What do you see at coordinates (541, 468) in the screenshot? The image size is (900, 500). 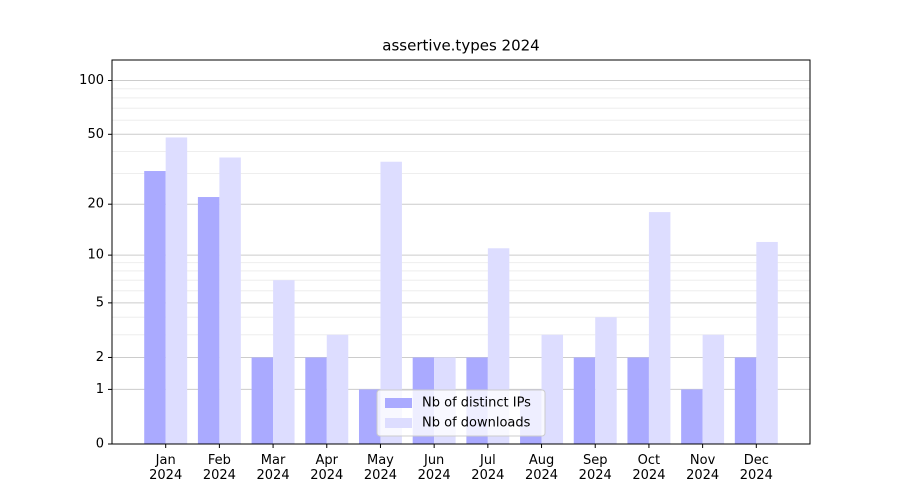 I see `x-tick-label: Aug 2024` at bounding box center [541, 468].